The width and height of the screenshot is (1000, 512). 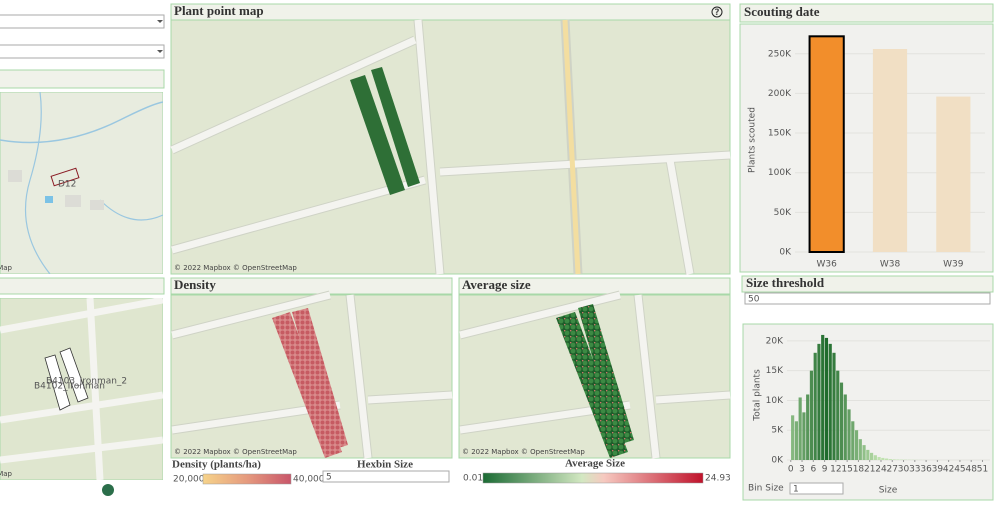 I want to click on overview-map, so click(x=83, y=183).